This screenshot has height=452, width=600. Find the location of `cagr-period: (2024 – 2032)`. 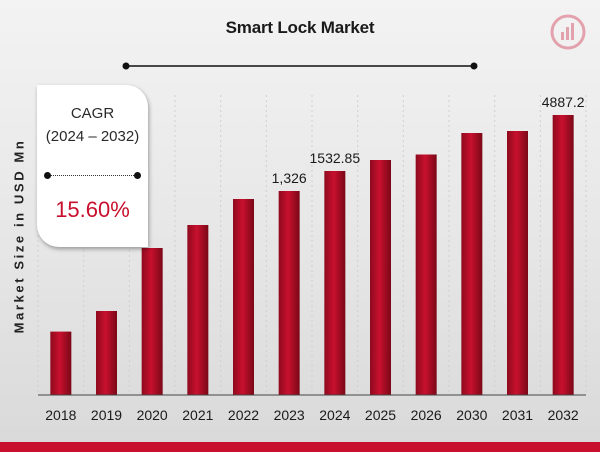

cagr-period: (2024 – 2032) is located at coordinates (92, 136).